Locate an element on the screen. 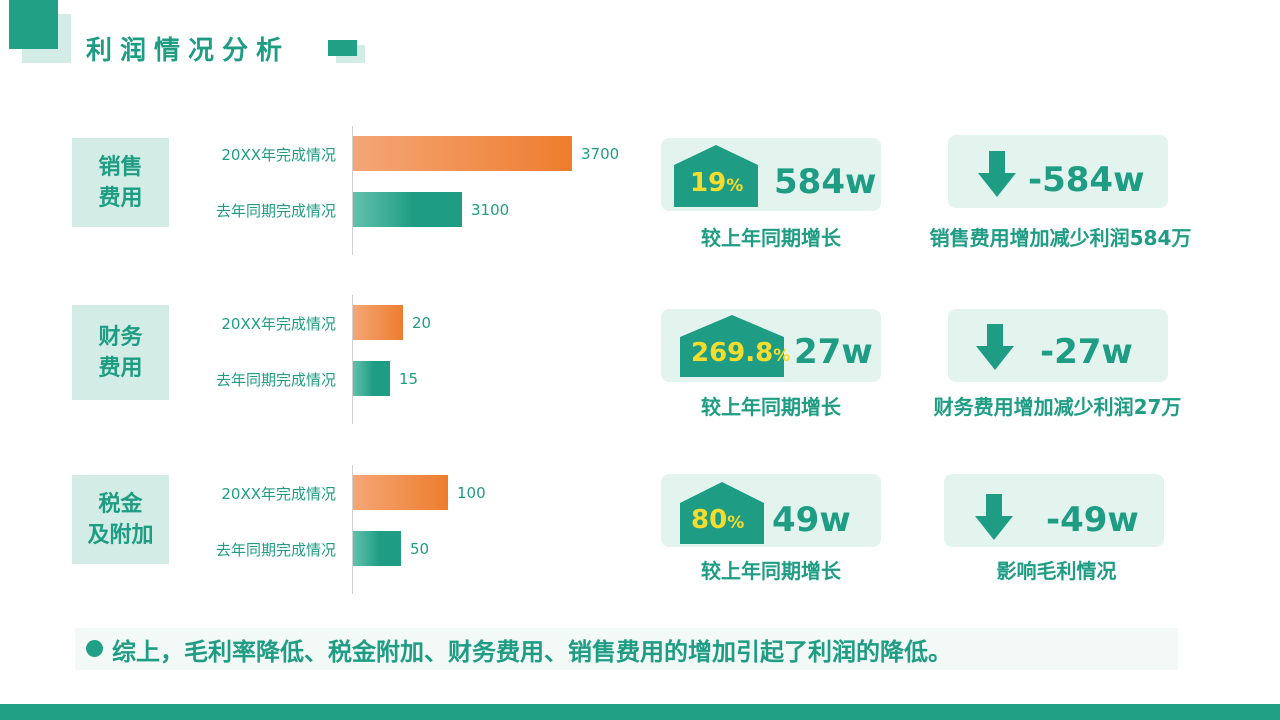  impact-card-finance is located at coordinates (1058, 345).